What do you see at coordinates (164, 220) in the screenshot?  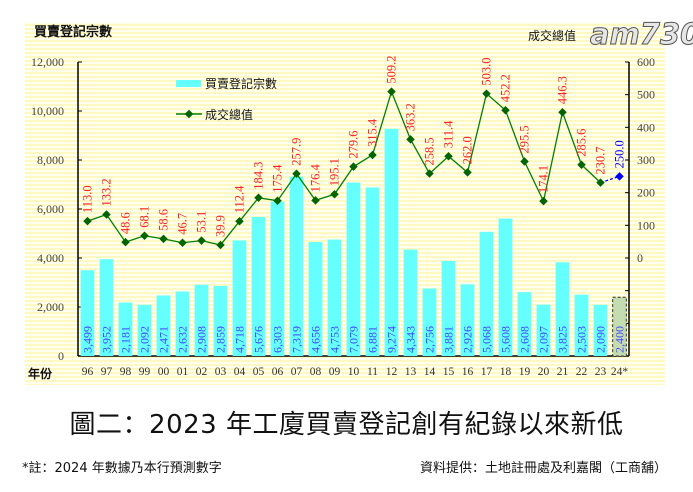 I see `line-value-label: 58.6` at bounding box center [164, 220].